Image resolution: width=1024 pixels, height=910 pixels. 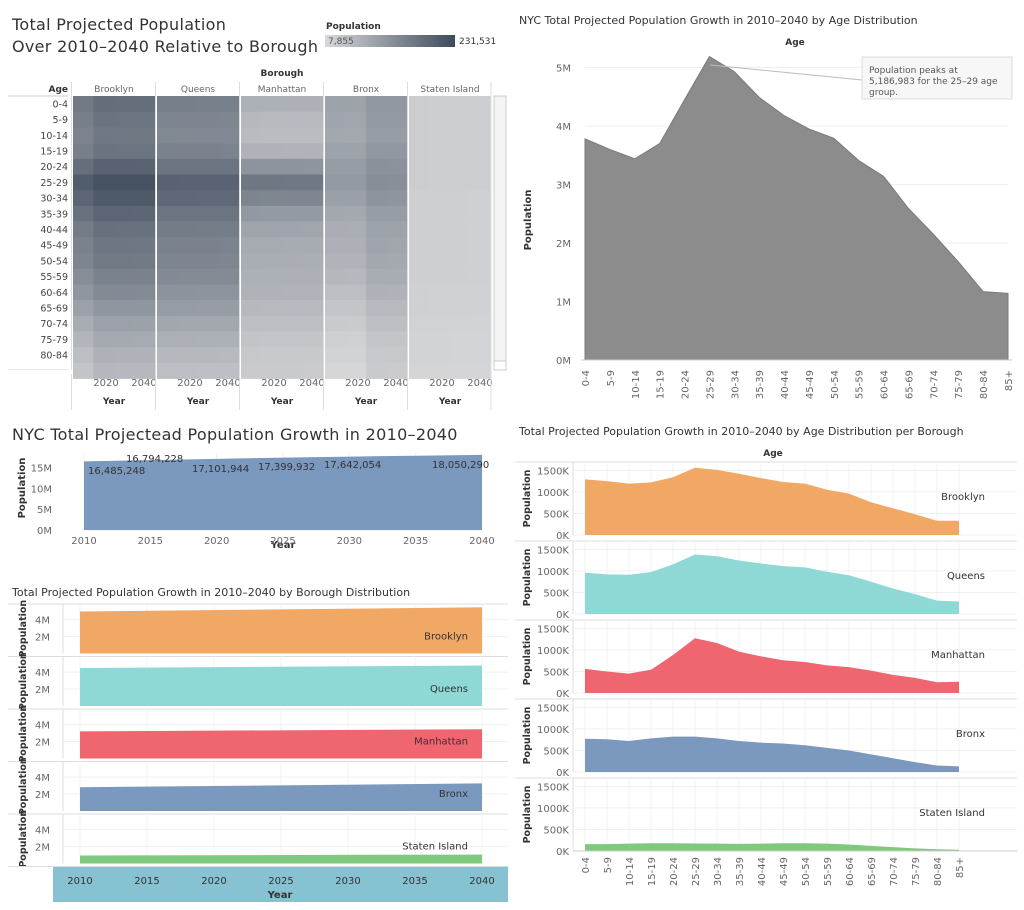 I want to click on y-axis-label: Population, so click(x=23, y=786).